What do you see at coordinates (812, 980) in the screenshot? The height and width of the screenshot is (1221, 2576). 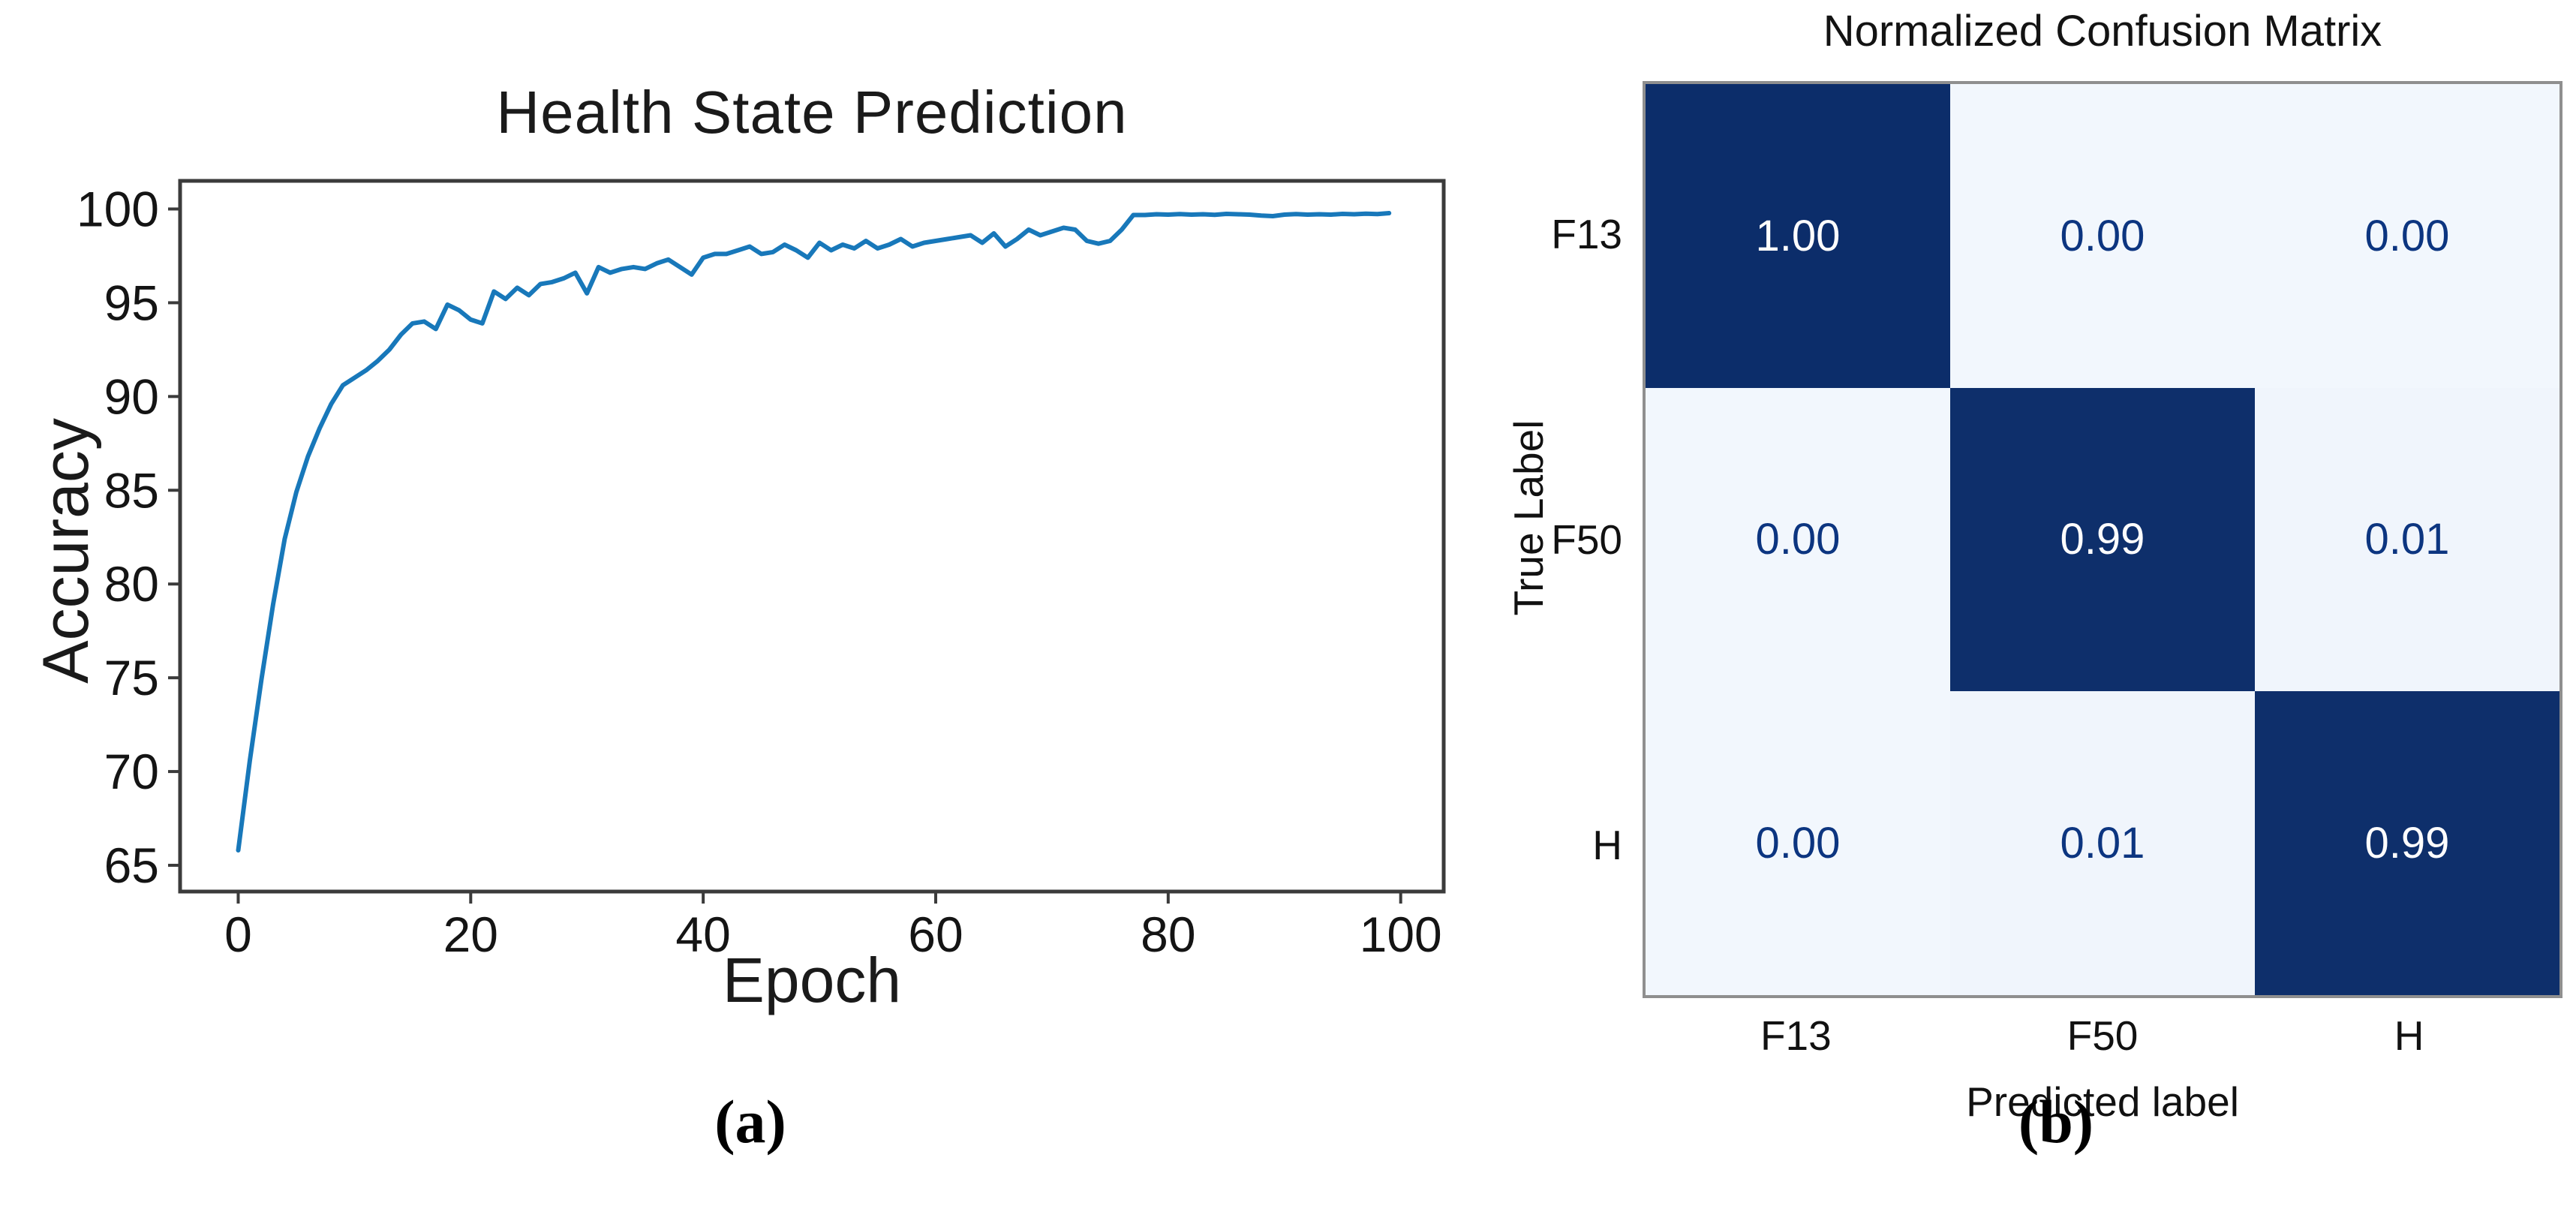 I see `line-chart-x-axis-label: Epoch` at bounding box center [812, 980].